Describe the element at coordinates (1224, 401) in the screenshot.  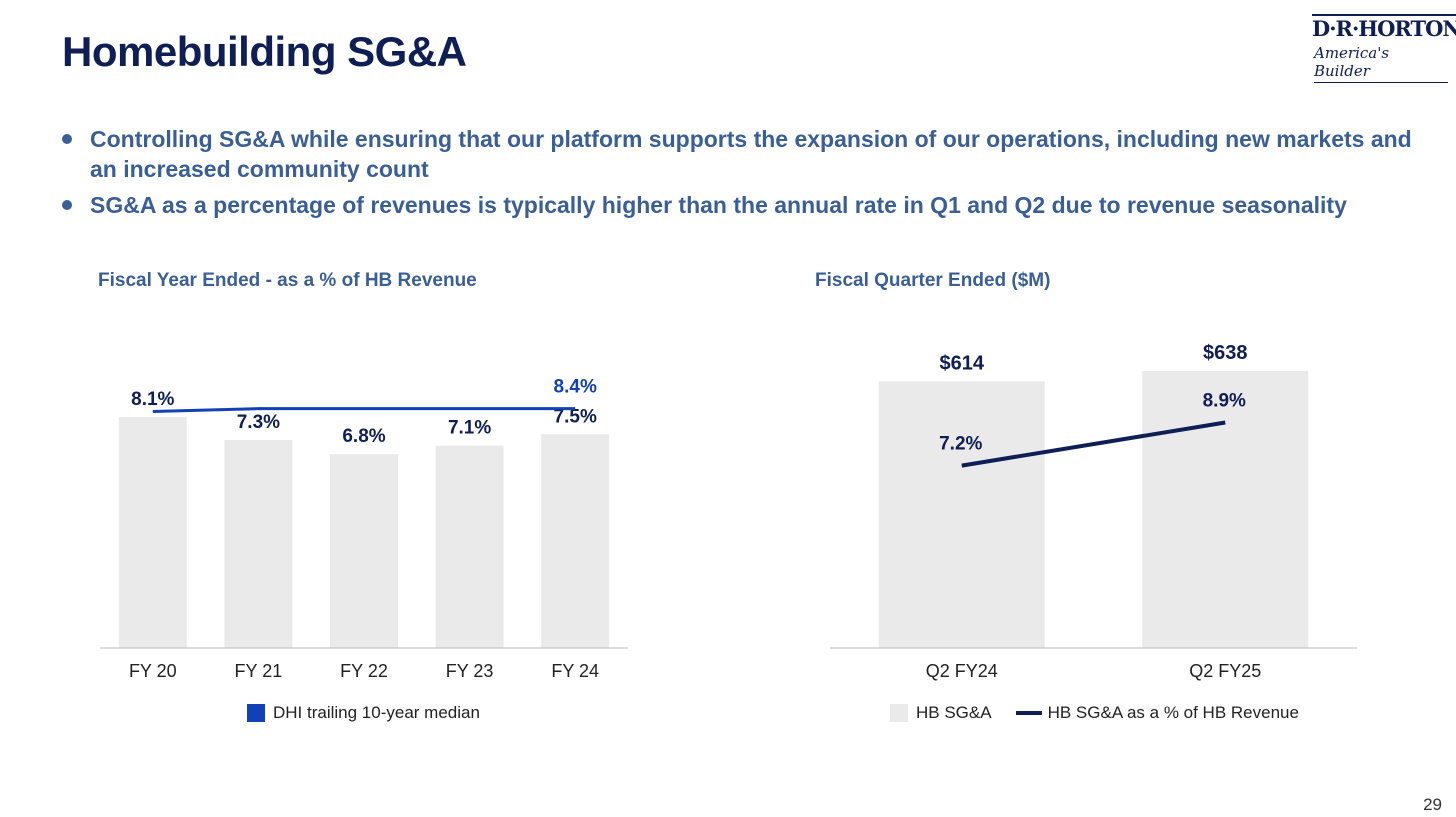
I see `pct-point-label: 8.9%` at that location.